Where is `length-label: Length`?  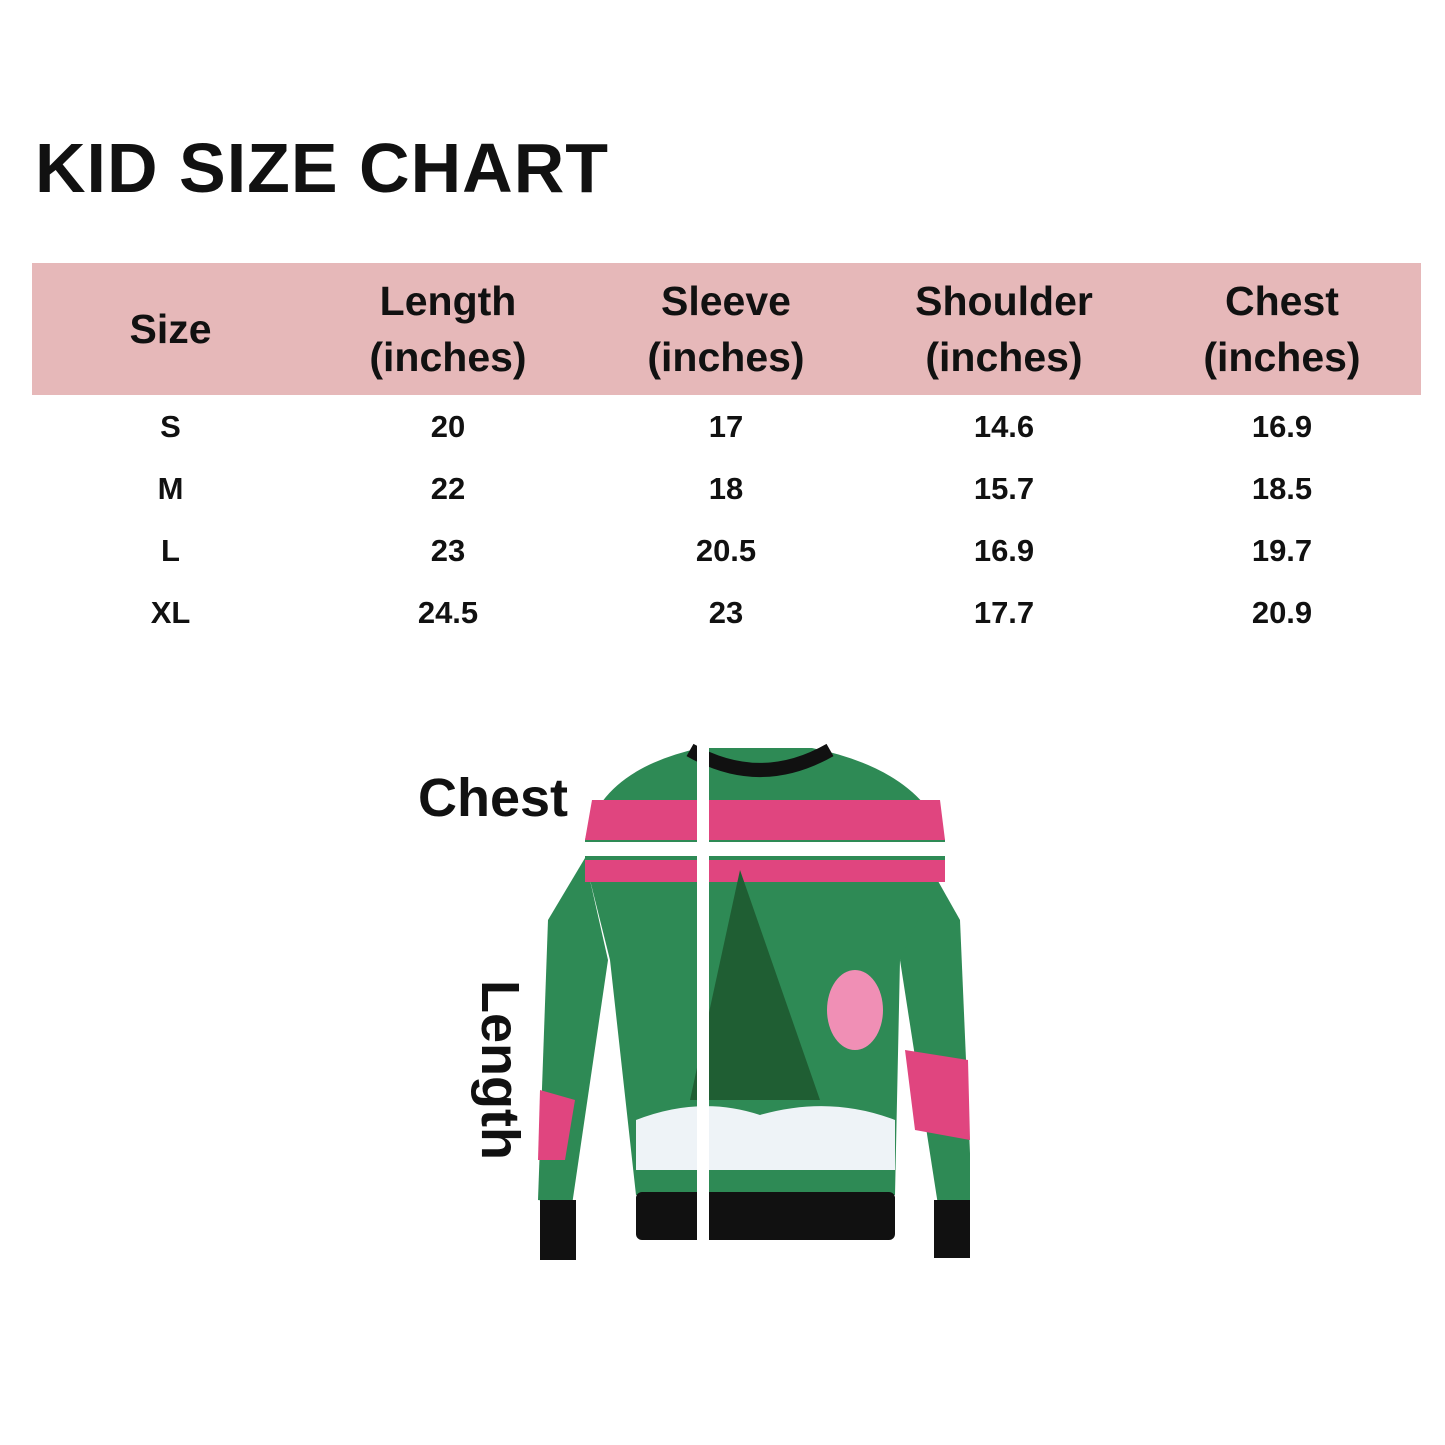 length-label: Length is located at coordinates (500, 1070).